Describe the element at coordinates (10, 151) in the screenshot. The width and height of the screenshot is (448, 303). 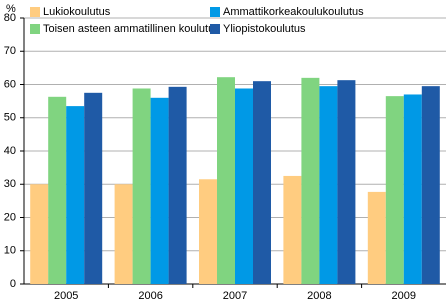
I see `y-tick-label: 40` at that location.